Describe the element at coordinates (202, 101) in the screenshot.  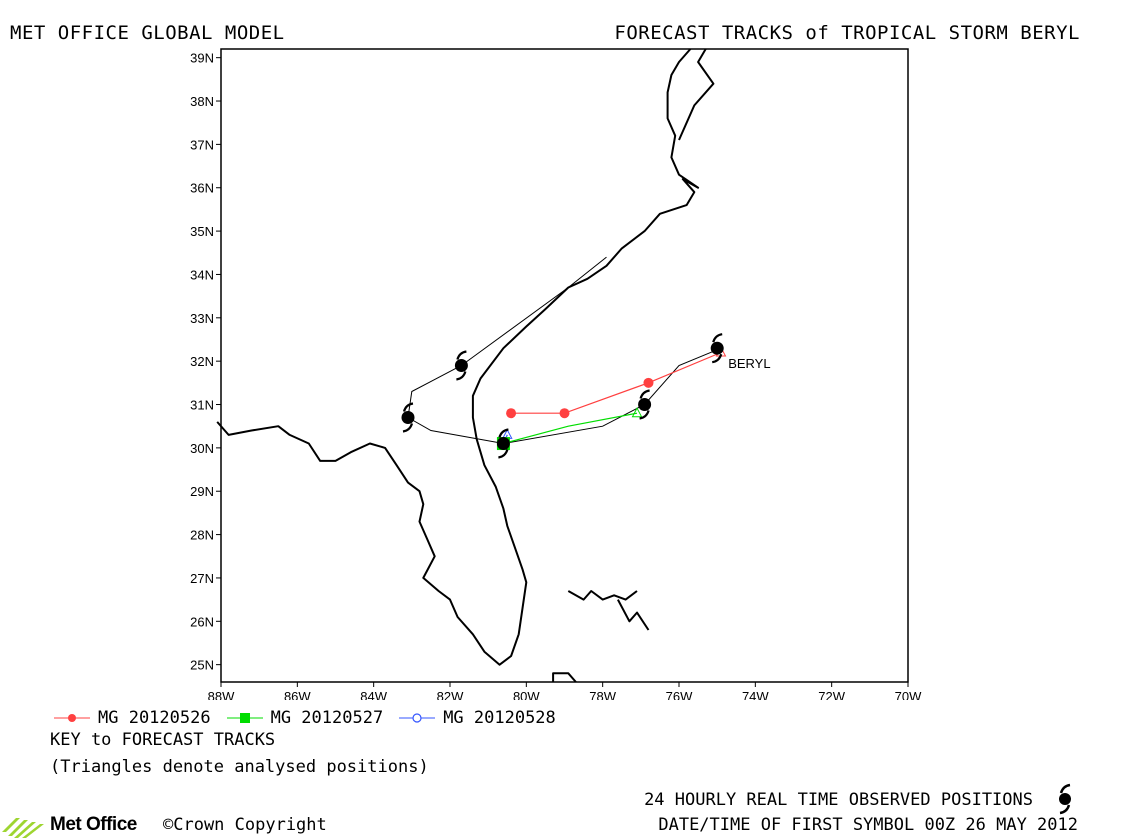
I see `y-tick-label: 38N` at that location.